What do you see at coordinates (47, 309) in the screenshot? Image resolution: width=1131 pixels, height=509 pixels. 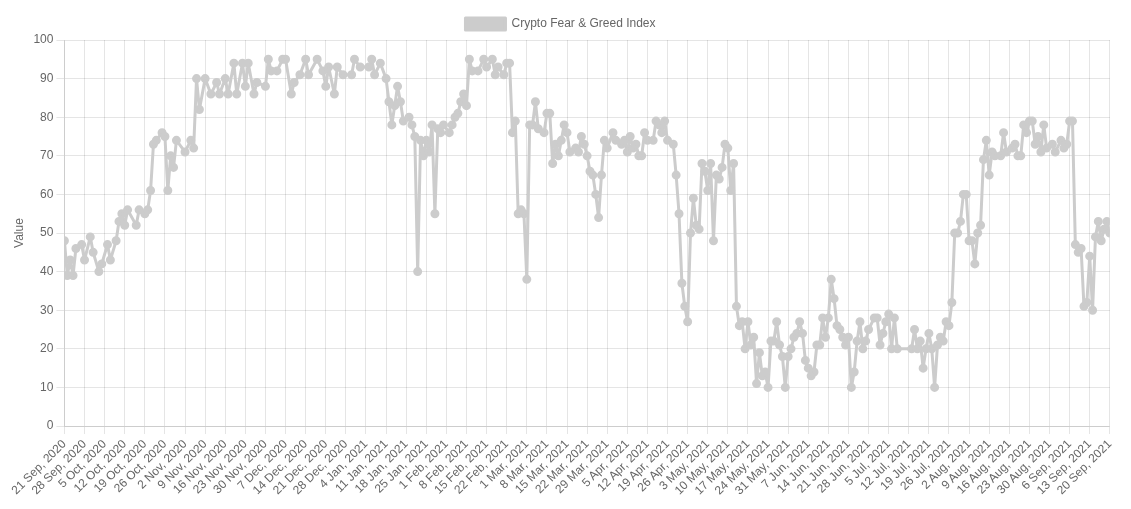 I see `y-tick-label: 30` at bounding box center [47, 309].